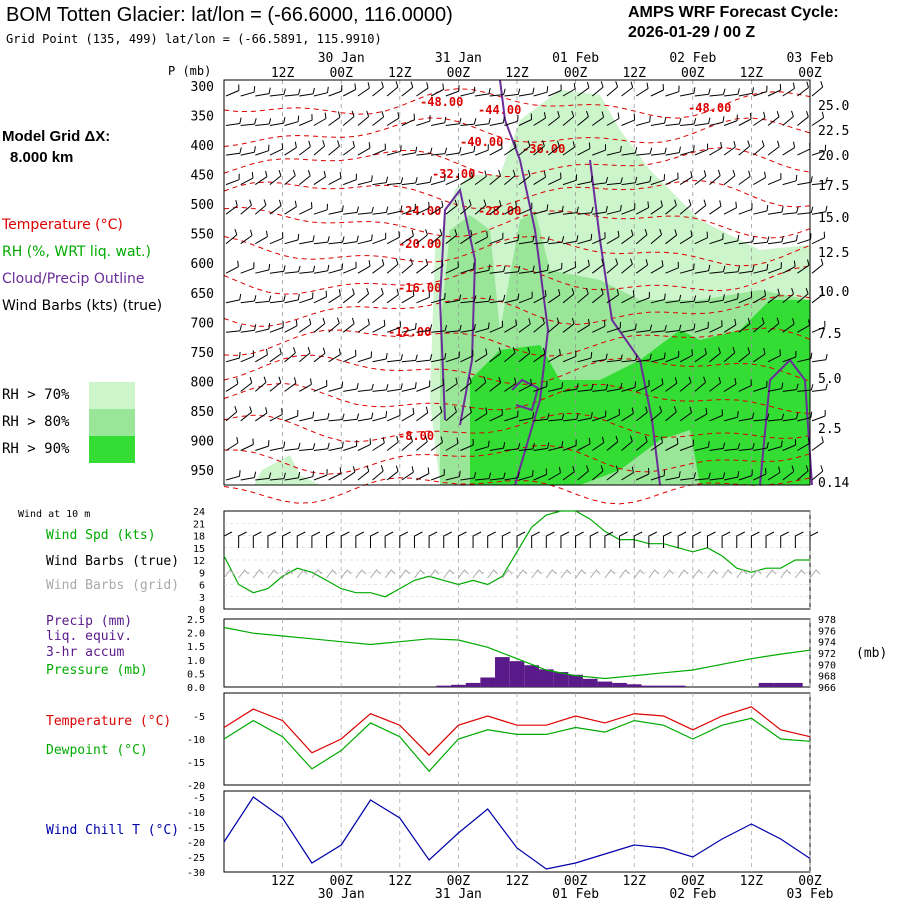  What do you see at coordinates (575, 893) in the screenshot?
I see `date-label-bottom: 01 Feb` at bounding box center [575, 893].